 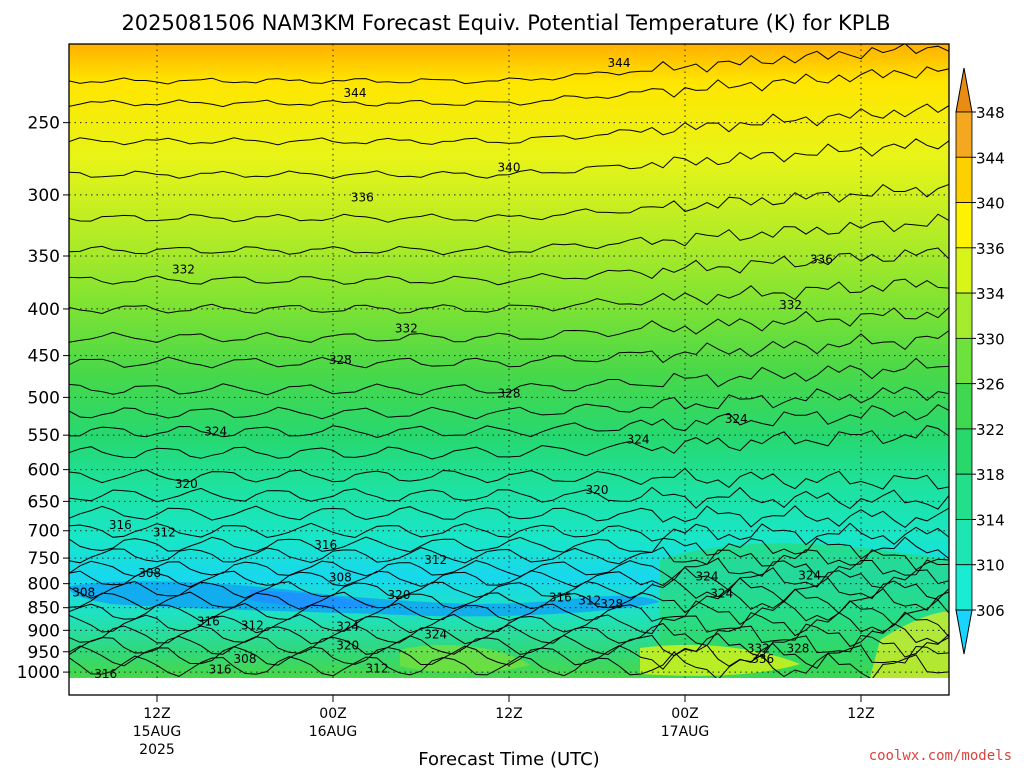 What do you see at coordinates (44, 257) in the screenshot?
I see `y-tick-label: 350` at bounding box center [44, 257].